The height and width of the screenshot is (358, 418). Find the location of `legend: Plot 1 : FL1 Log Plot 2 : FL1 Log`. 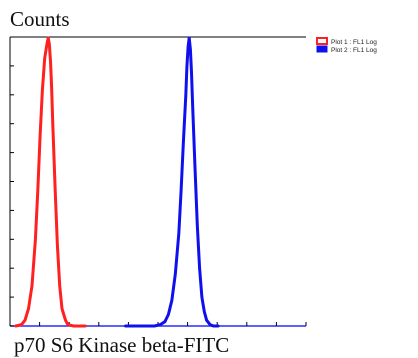

legend: Plot 1 : FL1 Log Plot 2 : FL1 Log is located at coordinates (346, 45).